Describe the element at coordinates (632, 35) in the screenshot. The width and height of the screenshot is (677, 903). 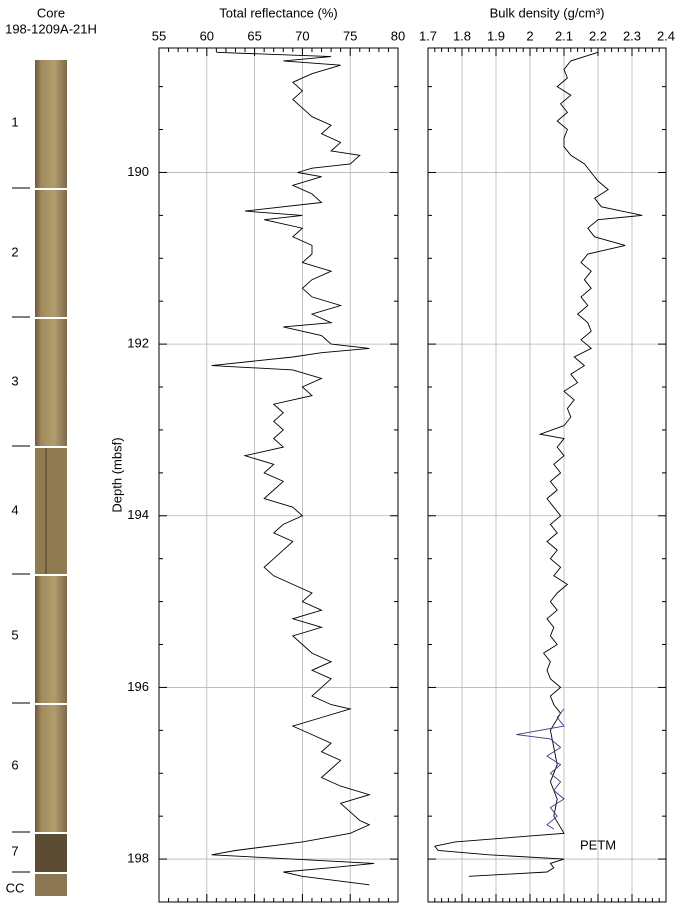
I see `x-tick-label: 2.3` at that location.